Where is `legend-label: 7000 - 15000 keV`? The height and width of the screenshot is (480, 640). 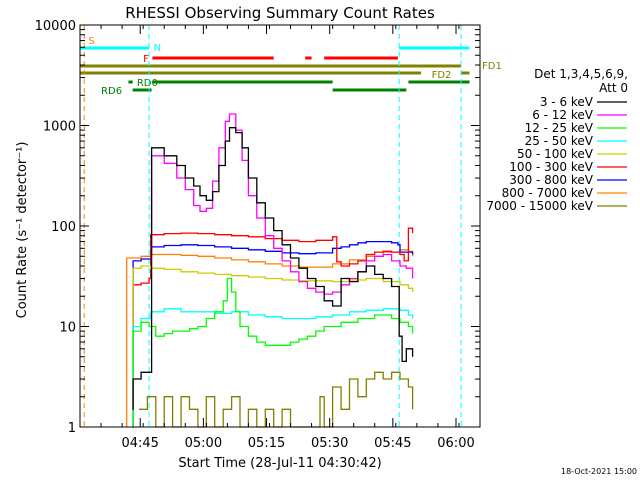
legend-label: 7000 - 15000 keV is located at coordinates (539, 206).